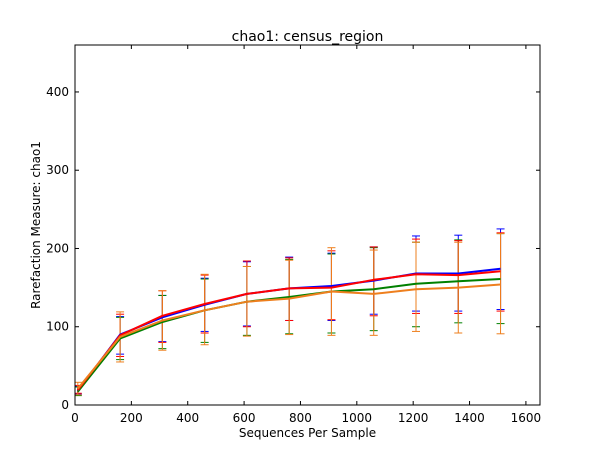 This screenshot has width=600, height=450. I want to click on y-tick-label-200: 200, so click(57, 248).